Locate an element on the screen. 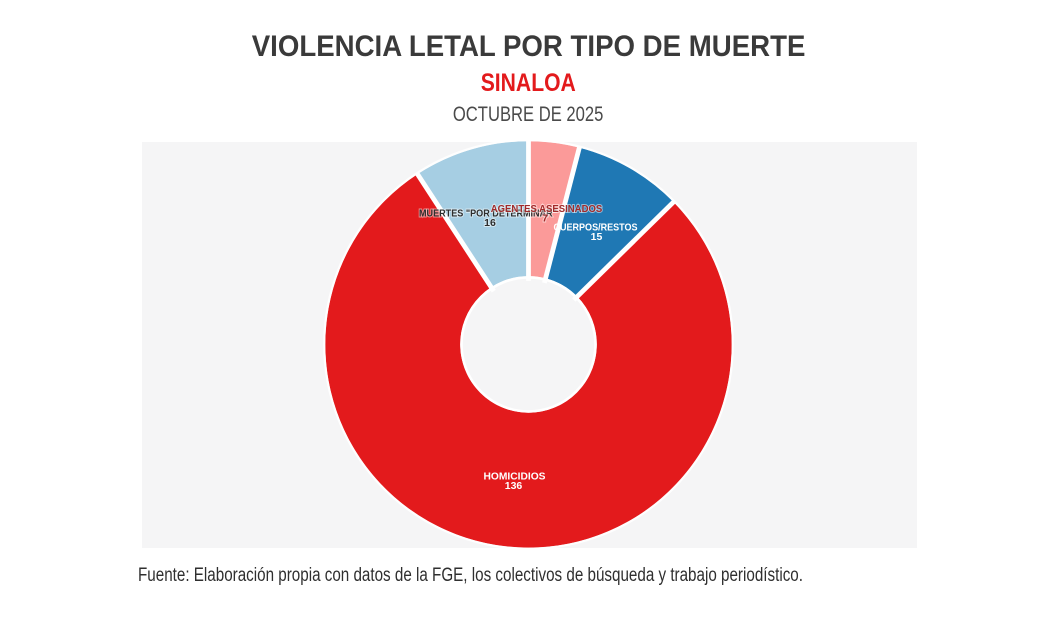 Image resolution: width=1052 pixels, height=630 pixels. svg-text: 7 is located at coordinates (545, 218).